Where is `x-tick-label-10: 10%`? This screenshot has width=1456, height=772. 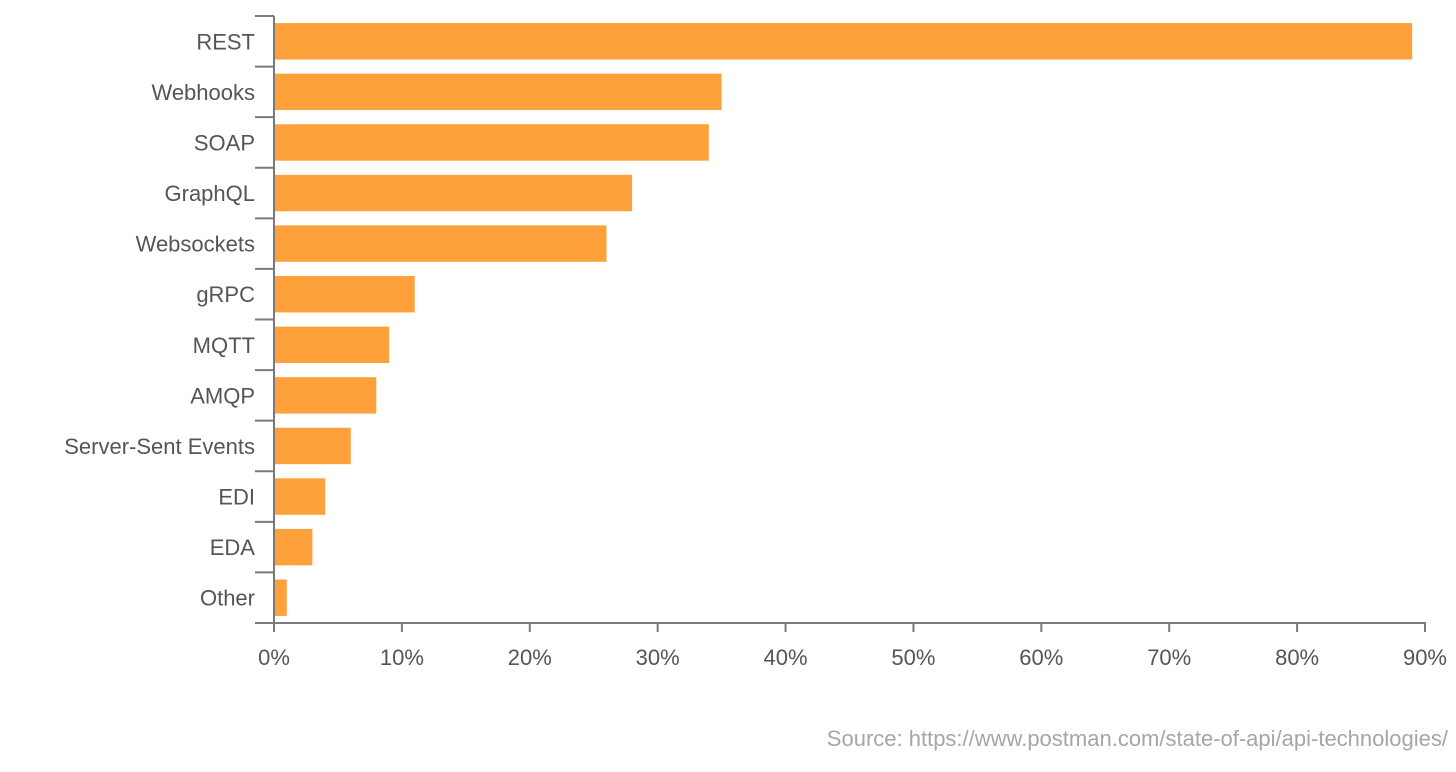 x-tick-label-10: 10% is located at coordinates (402, 657).